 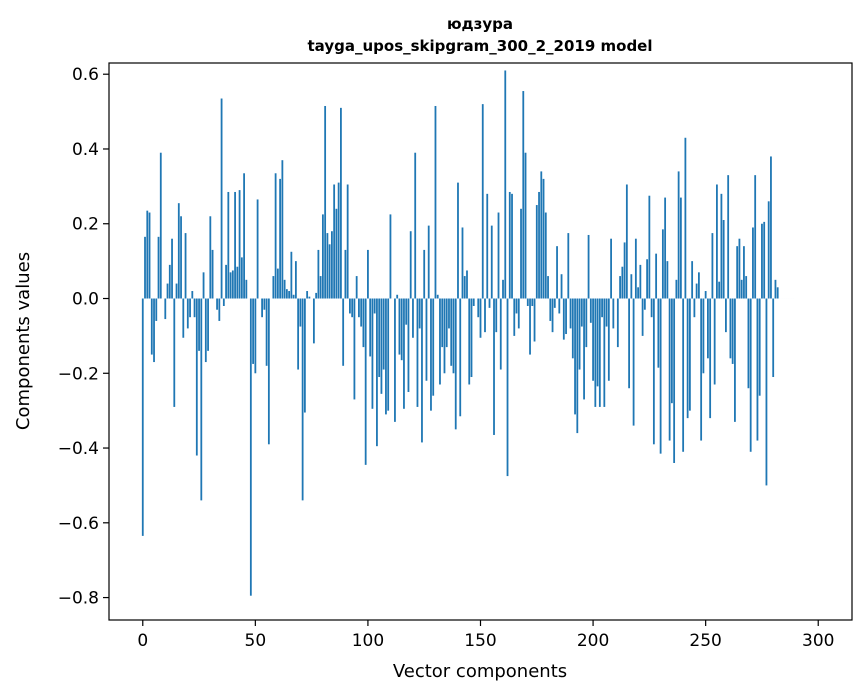 What do you see at coordinates (83, 337) in the screenshot?
I see `y-axis-ticks: −0.8 −0.6 −0.4 −0.2 0.0 0.2 0.4 0.6` at bounding box center [83, 337].